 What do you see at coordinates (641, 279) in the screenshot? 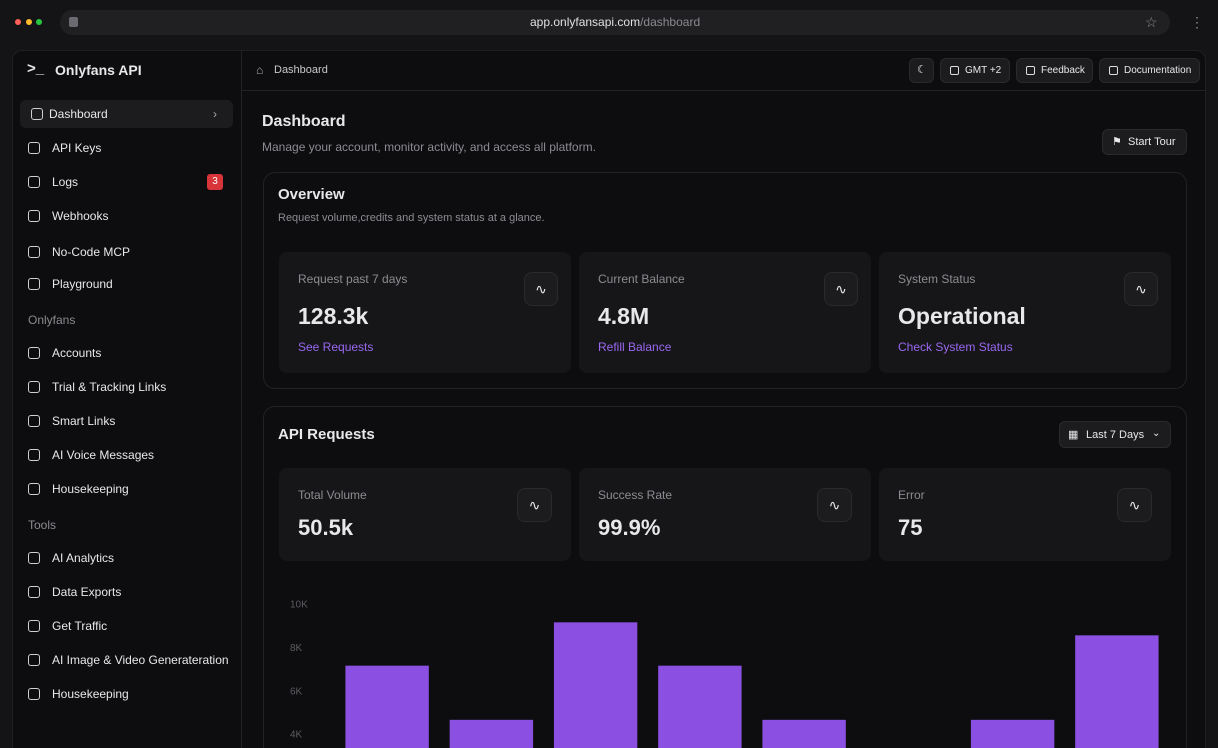
I see `stat-label: Current Balance` at bounding box center [641, 279].